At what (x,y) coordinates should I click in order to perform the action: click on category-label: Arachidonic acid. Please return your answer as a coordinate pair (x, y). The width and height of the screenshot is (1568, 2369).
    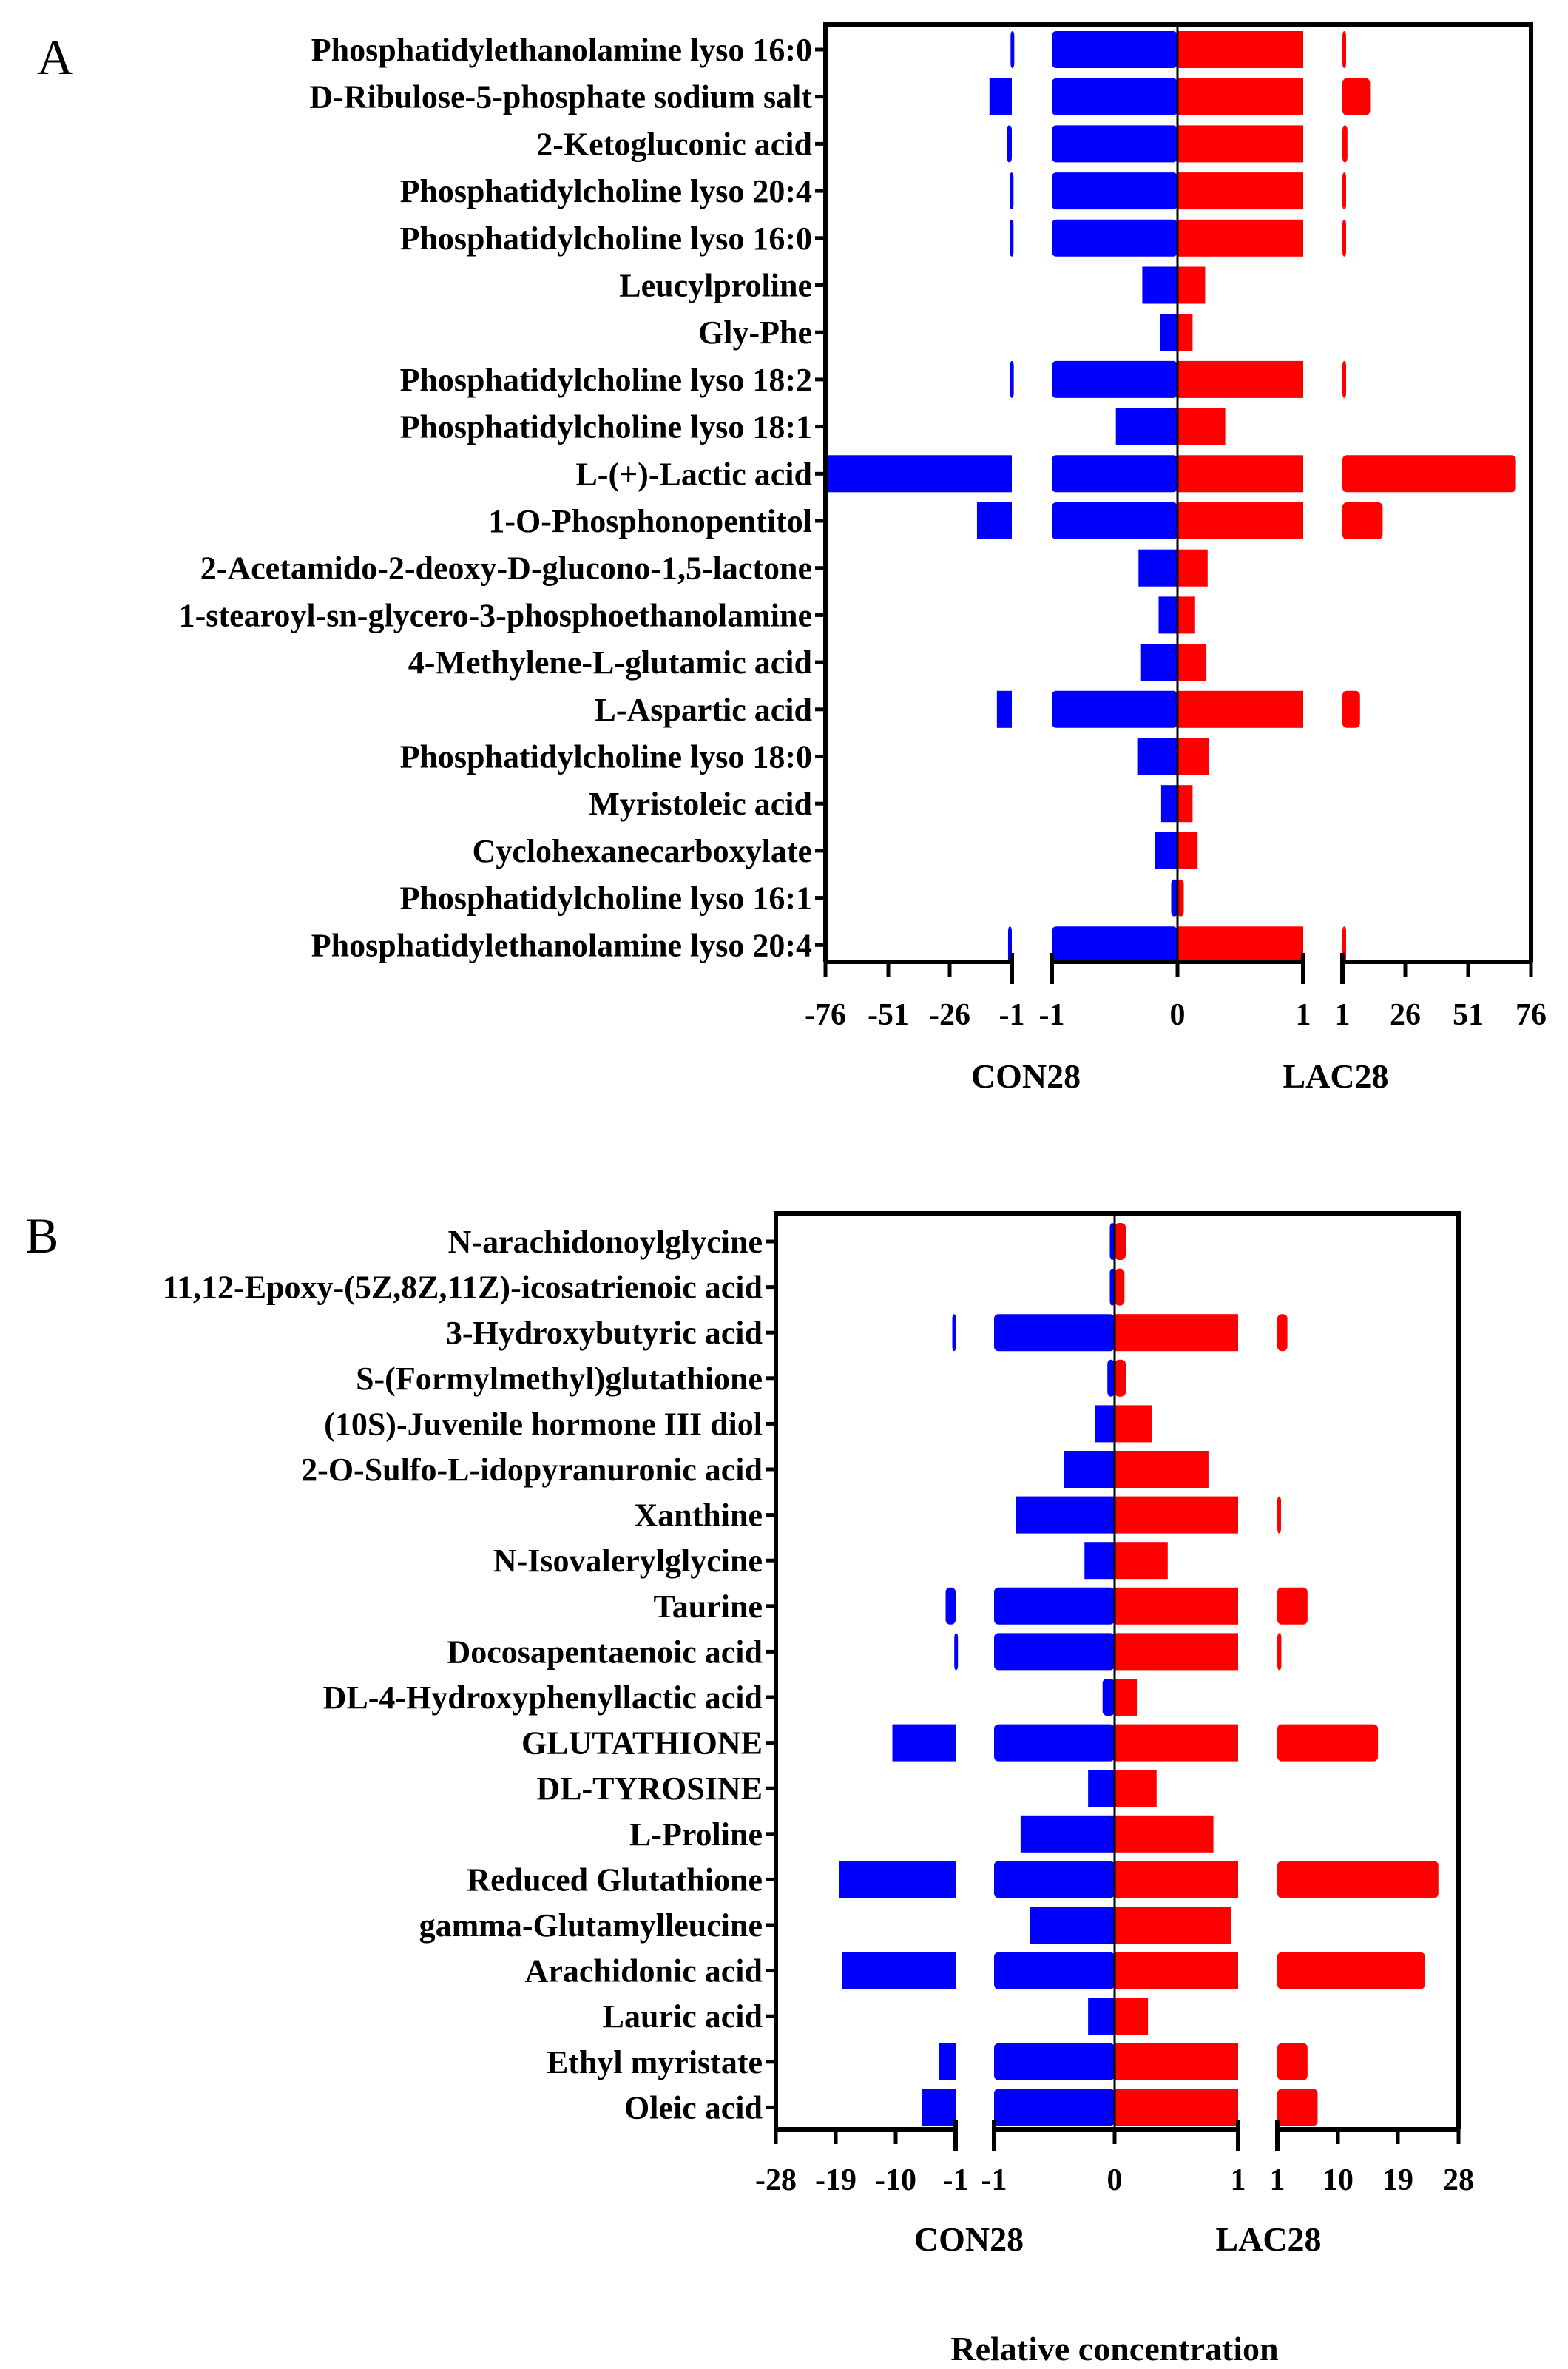
    Looking at the image, I should click on (644, 1971).